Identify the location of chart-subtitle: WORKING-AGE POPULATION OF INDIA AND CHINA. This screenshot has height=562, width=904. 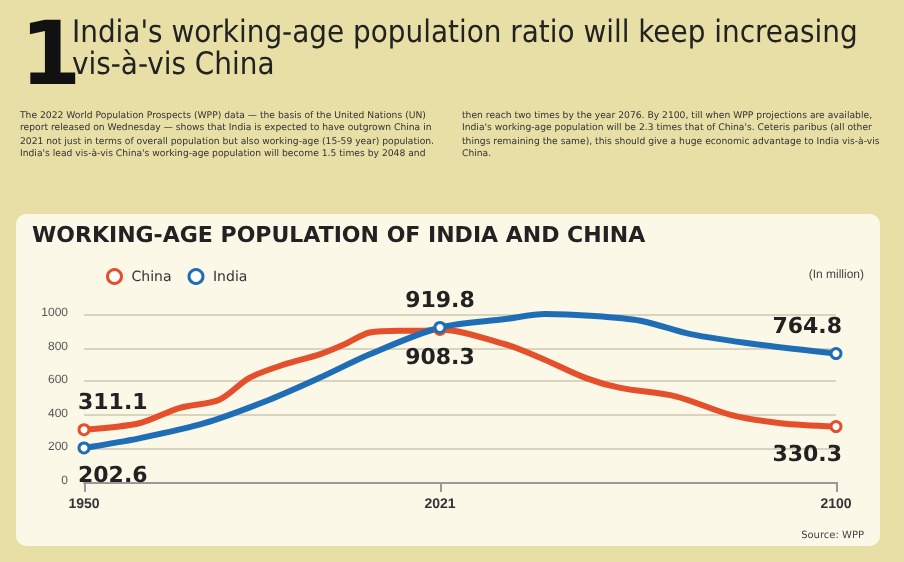
(339, 235).